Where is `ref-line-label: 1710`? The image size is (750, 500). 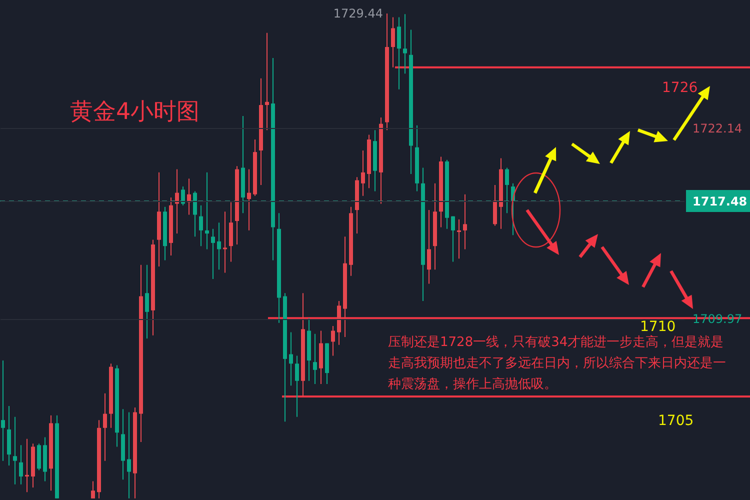
ref-line-label: 1710 is located at coordinates (658, 327).